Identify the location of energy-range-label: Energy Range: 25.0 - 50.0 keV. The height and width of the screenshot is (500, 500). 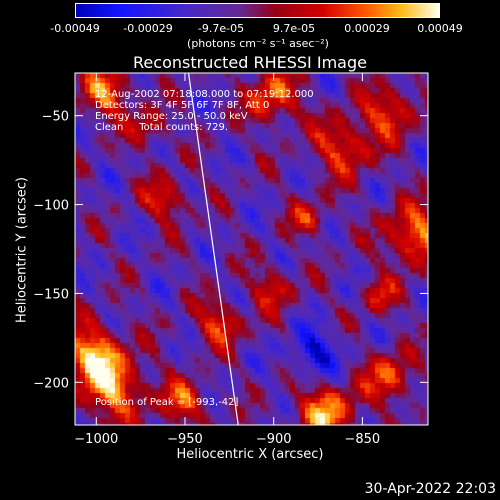
(171, 116).